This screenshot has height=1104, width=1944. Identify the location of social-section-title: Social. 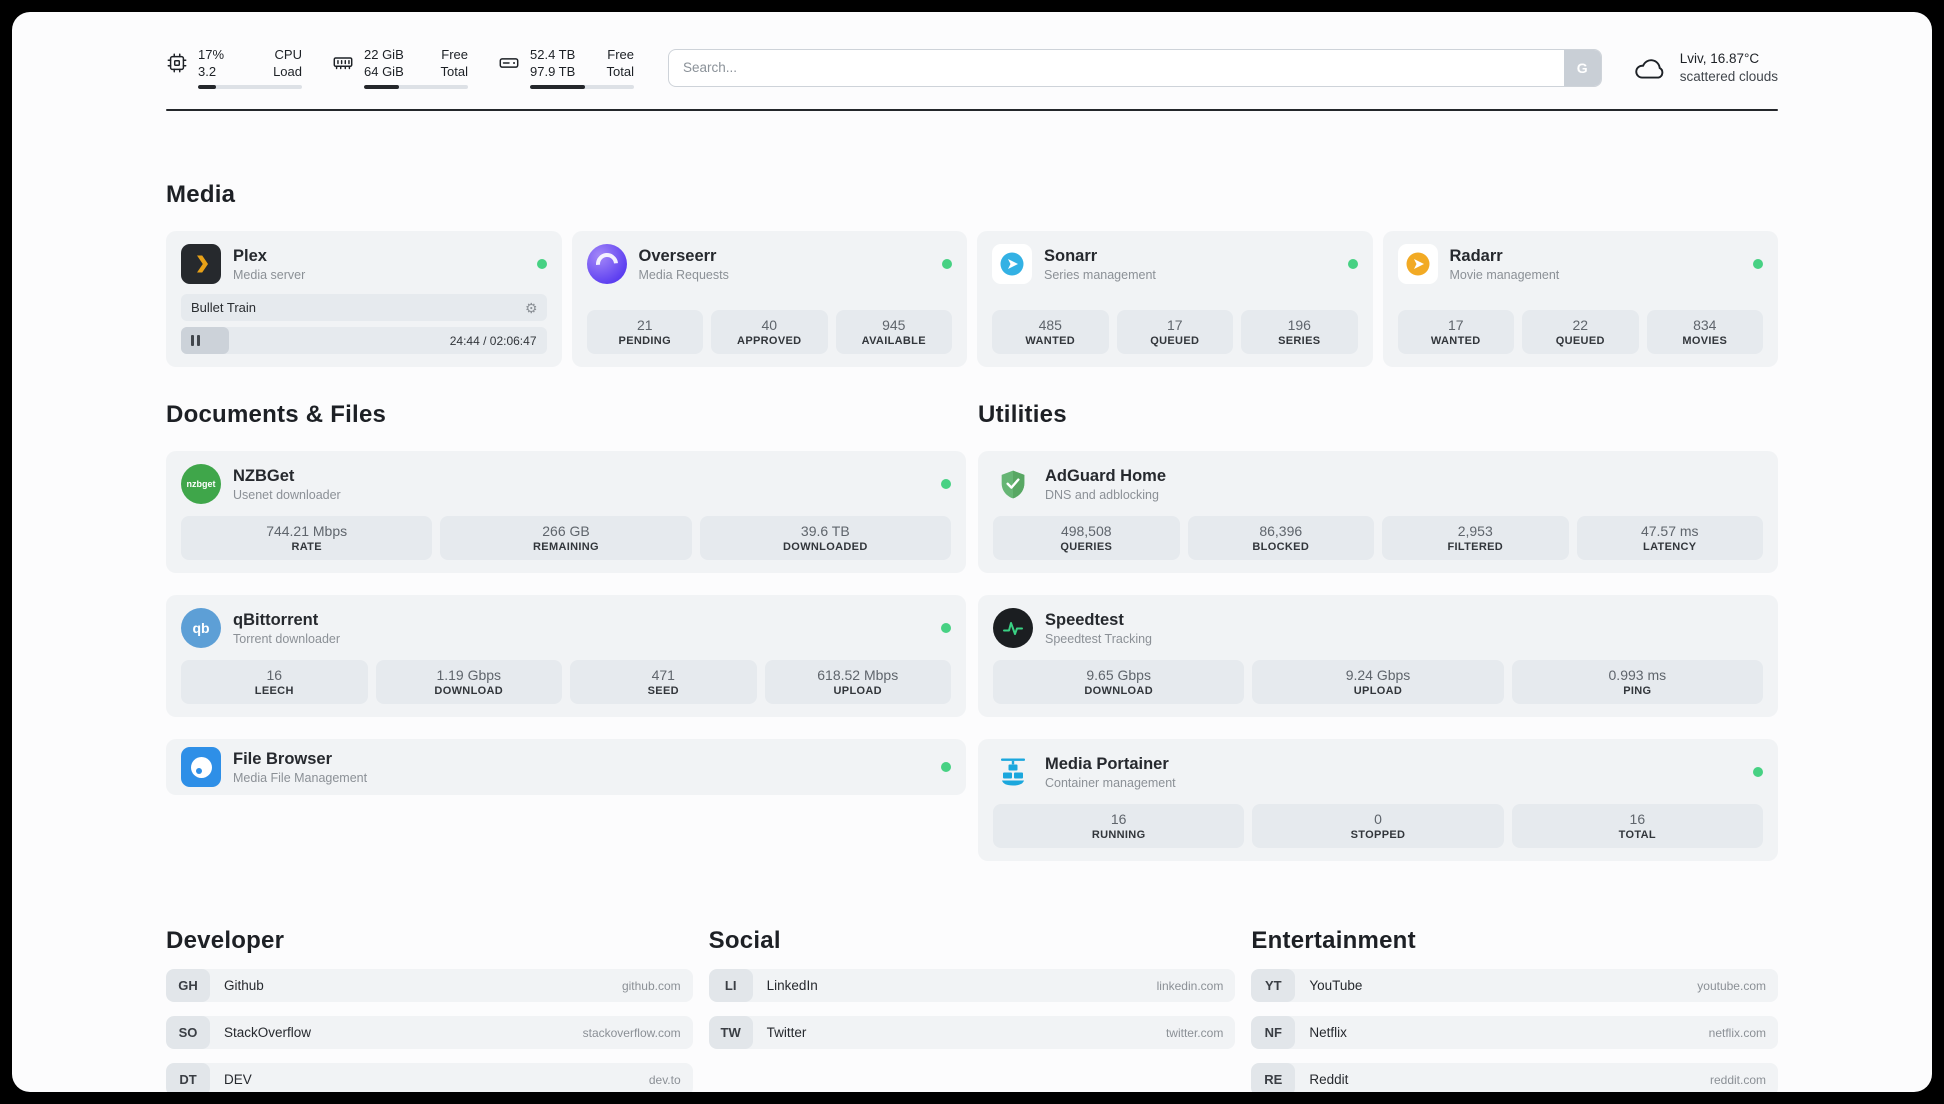
(744, 940).